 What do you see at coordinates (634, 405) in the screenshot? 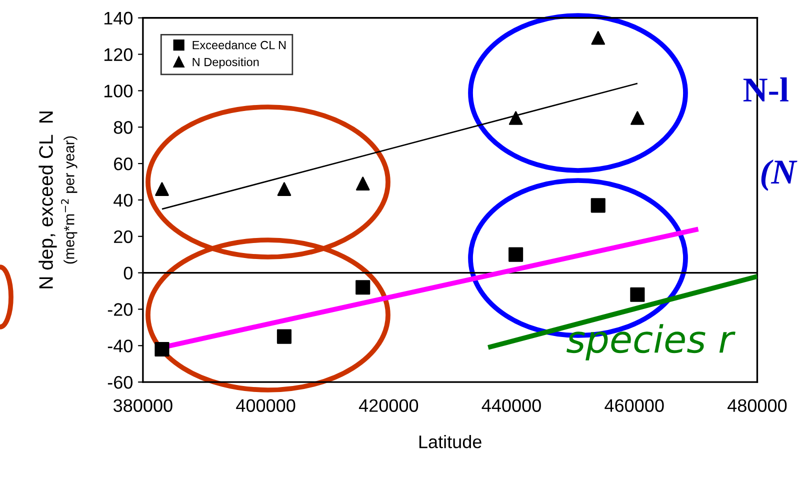
I see `x-tick-label: 460000` at bounding box center [634, 405].